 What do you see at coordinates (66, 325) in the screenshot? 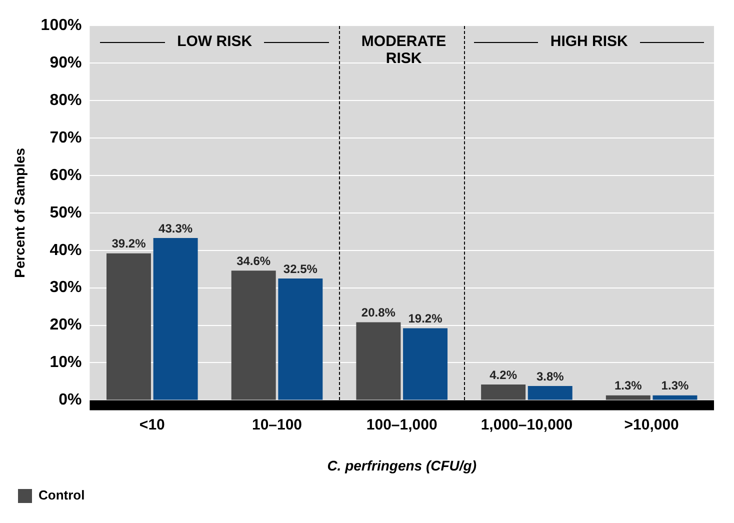
I see `y-tick-label: 20%` at bounding box center [66, 325].